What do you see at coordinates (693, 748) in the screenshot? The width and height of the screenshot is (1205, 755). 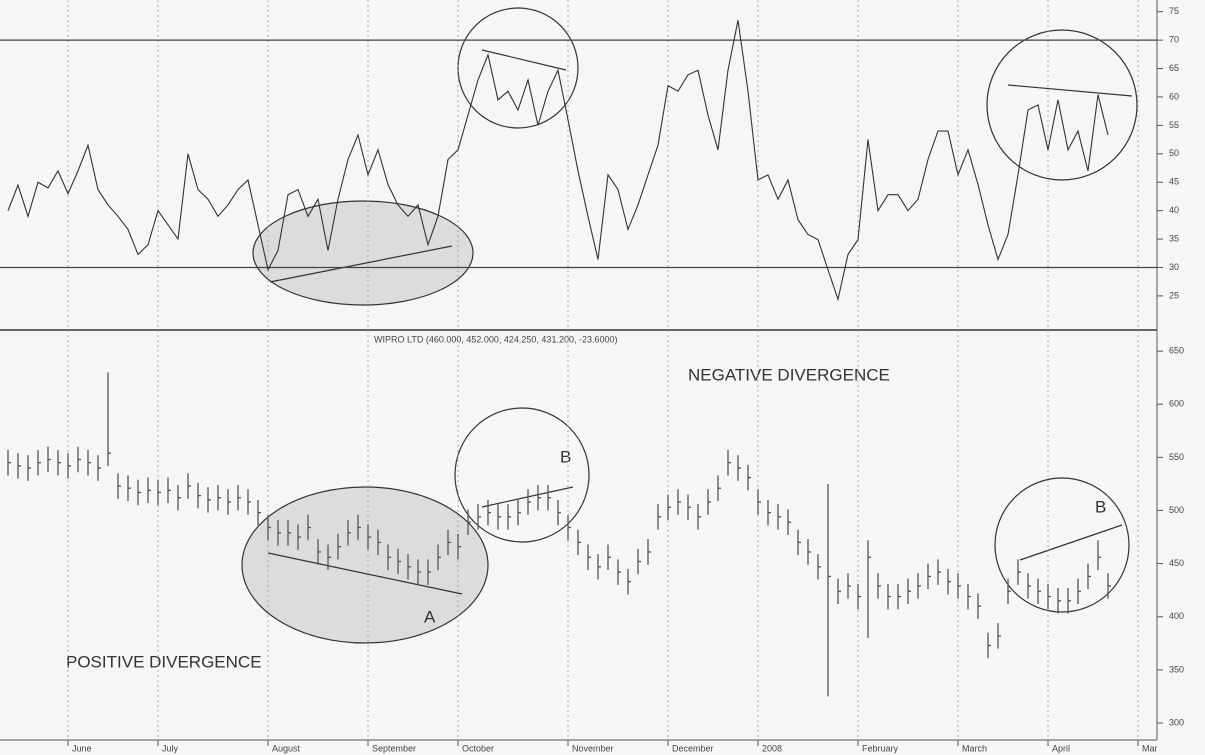 I see `x-tick-label: December` at bounding box center [693, 748].